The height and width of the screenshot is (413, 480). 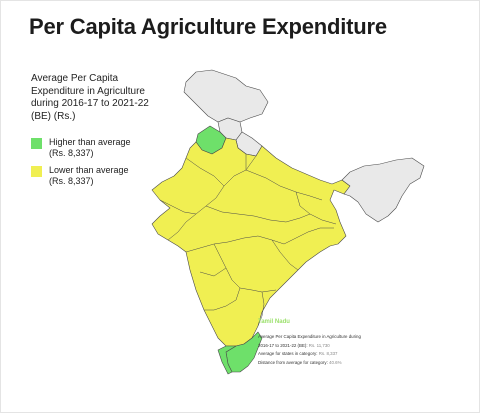 What do you see at coordinates (90, 142) in the screenshot?
I see `legend-label-text: Higher than average` at bounding box center [90, 142].